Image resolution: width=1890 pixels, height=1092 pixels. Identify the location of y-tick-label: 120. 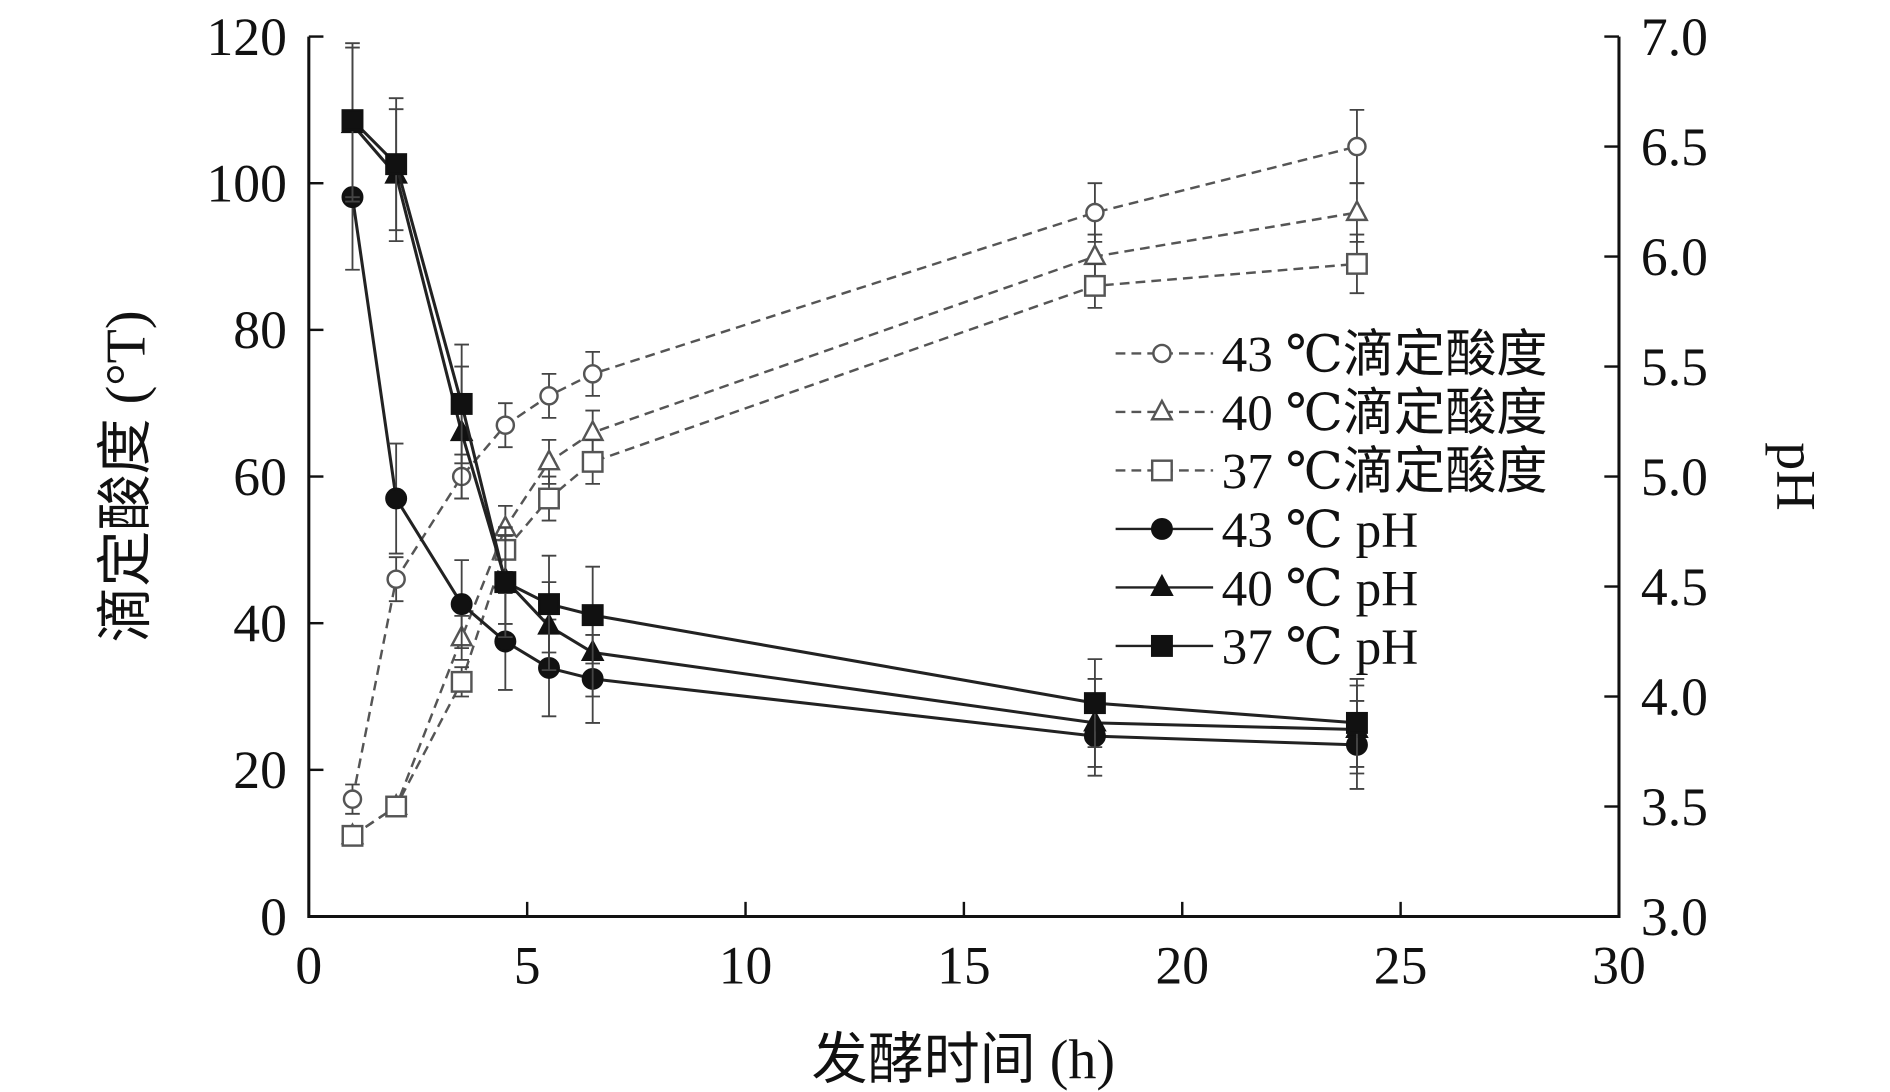
(246, 37).